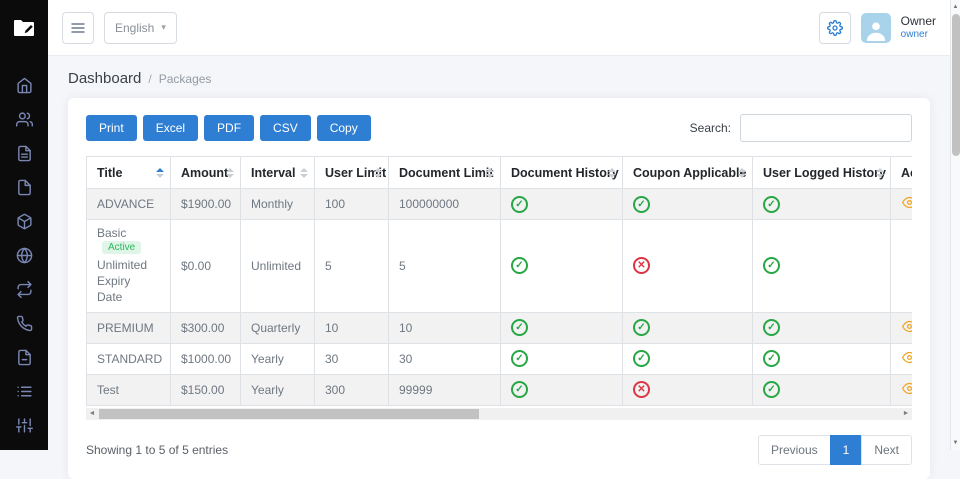 Image resolution: width=960 pixels, height=479 pixels. Describe the element at coordinates (163, 27) in the screenshot. I see `chevron-down-icon: ▾` at that location.